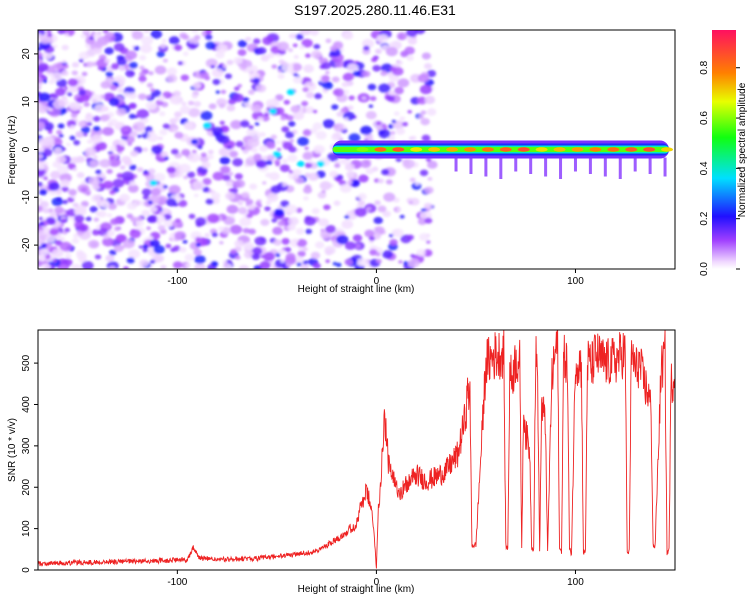  What do you see at coordinates (356, 589) in the screenshot?
I see `snr-x-label: Height of straight line (km)` at bounding box center [356, 589].